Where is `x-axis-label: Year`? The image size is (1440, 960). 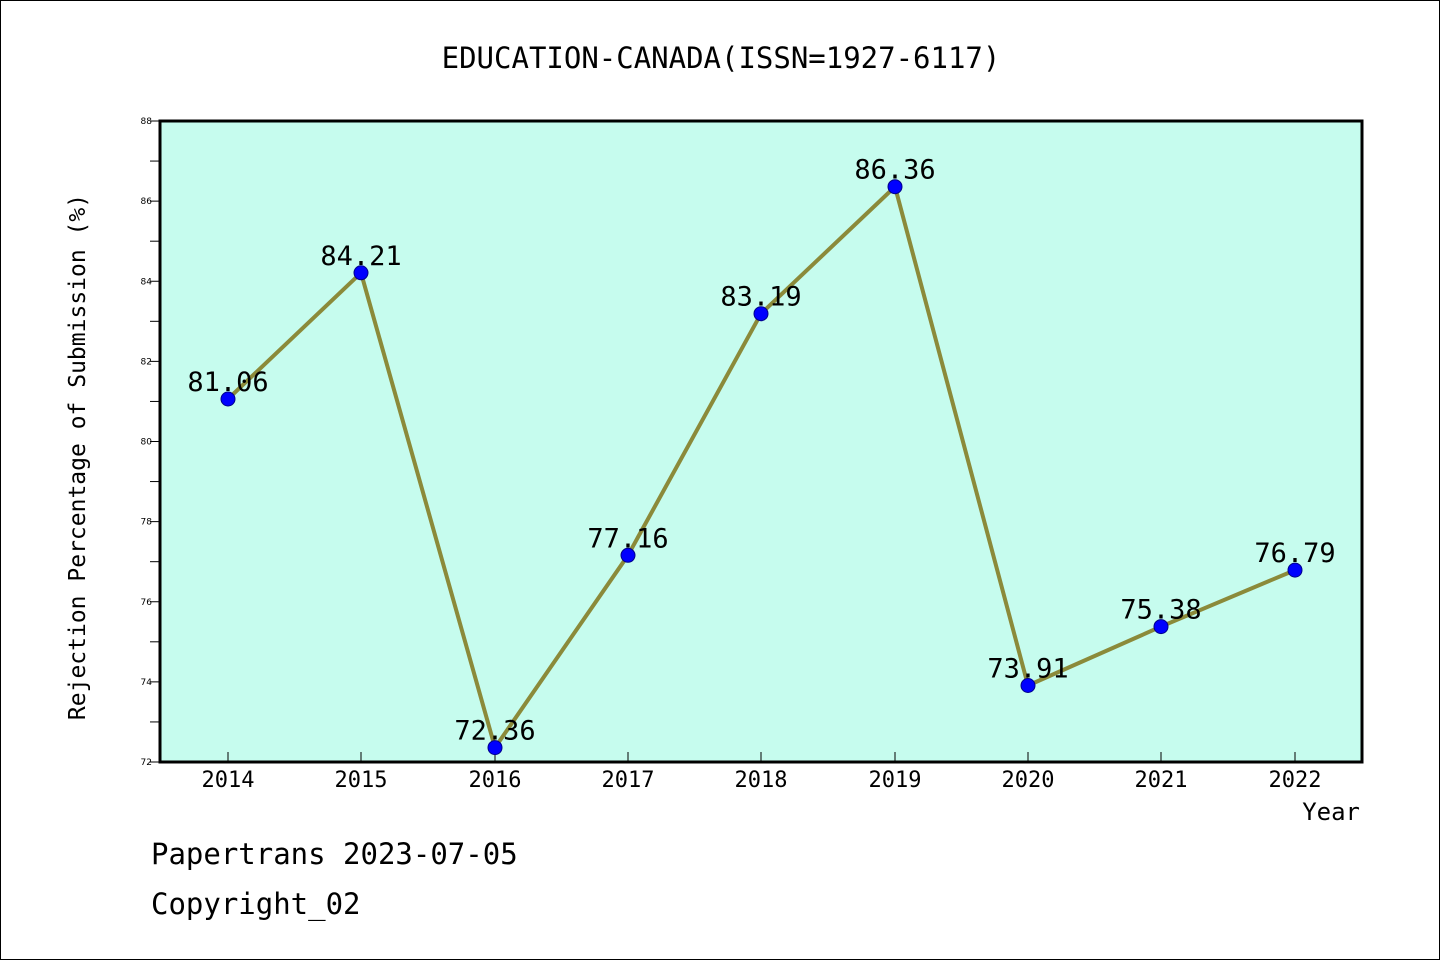
x-axis-label: Year is located at coordinates (1331, 812).